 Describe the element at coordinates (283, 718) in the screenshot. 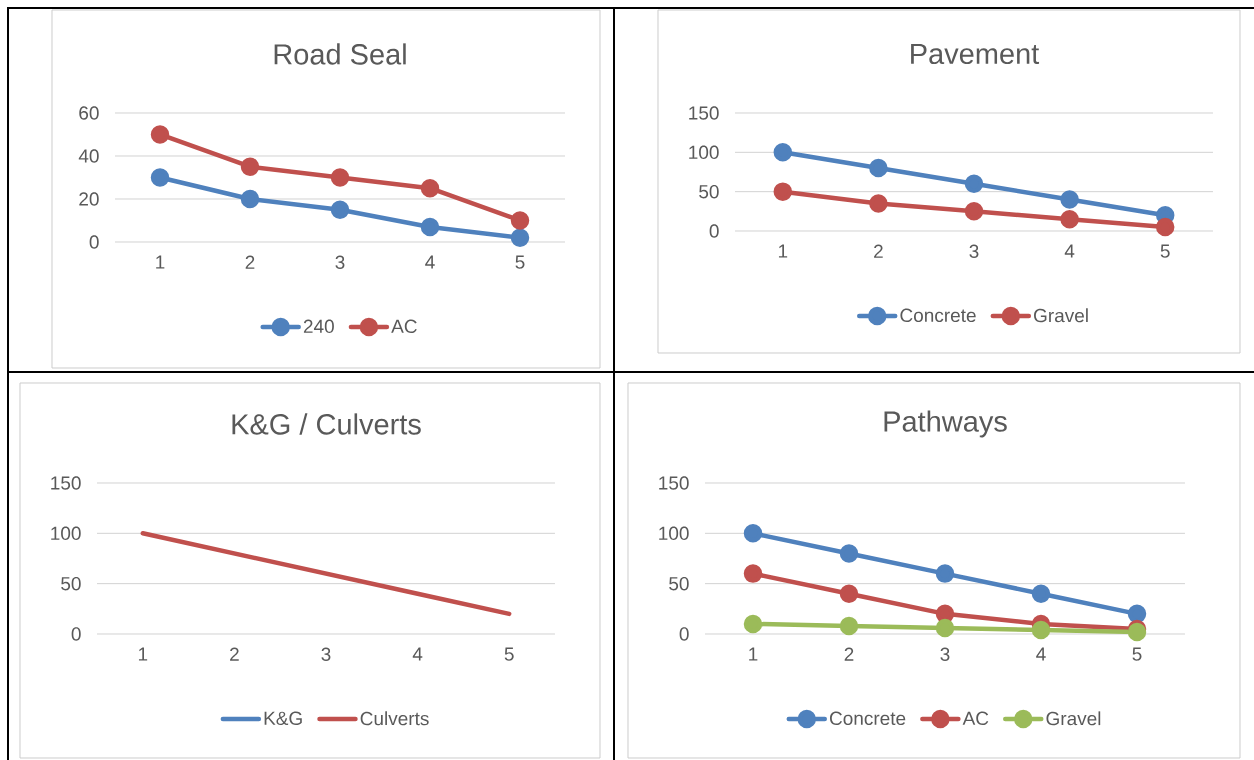

I see `legend-label: K&G` at that location.